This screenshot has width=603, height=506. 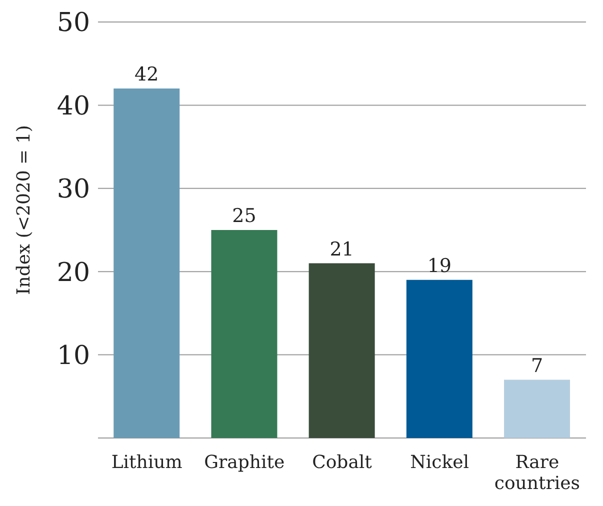 I want to click on data-label: 42, so click(x=146, y=75).